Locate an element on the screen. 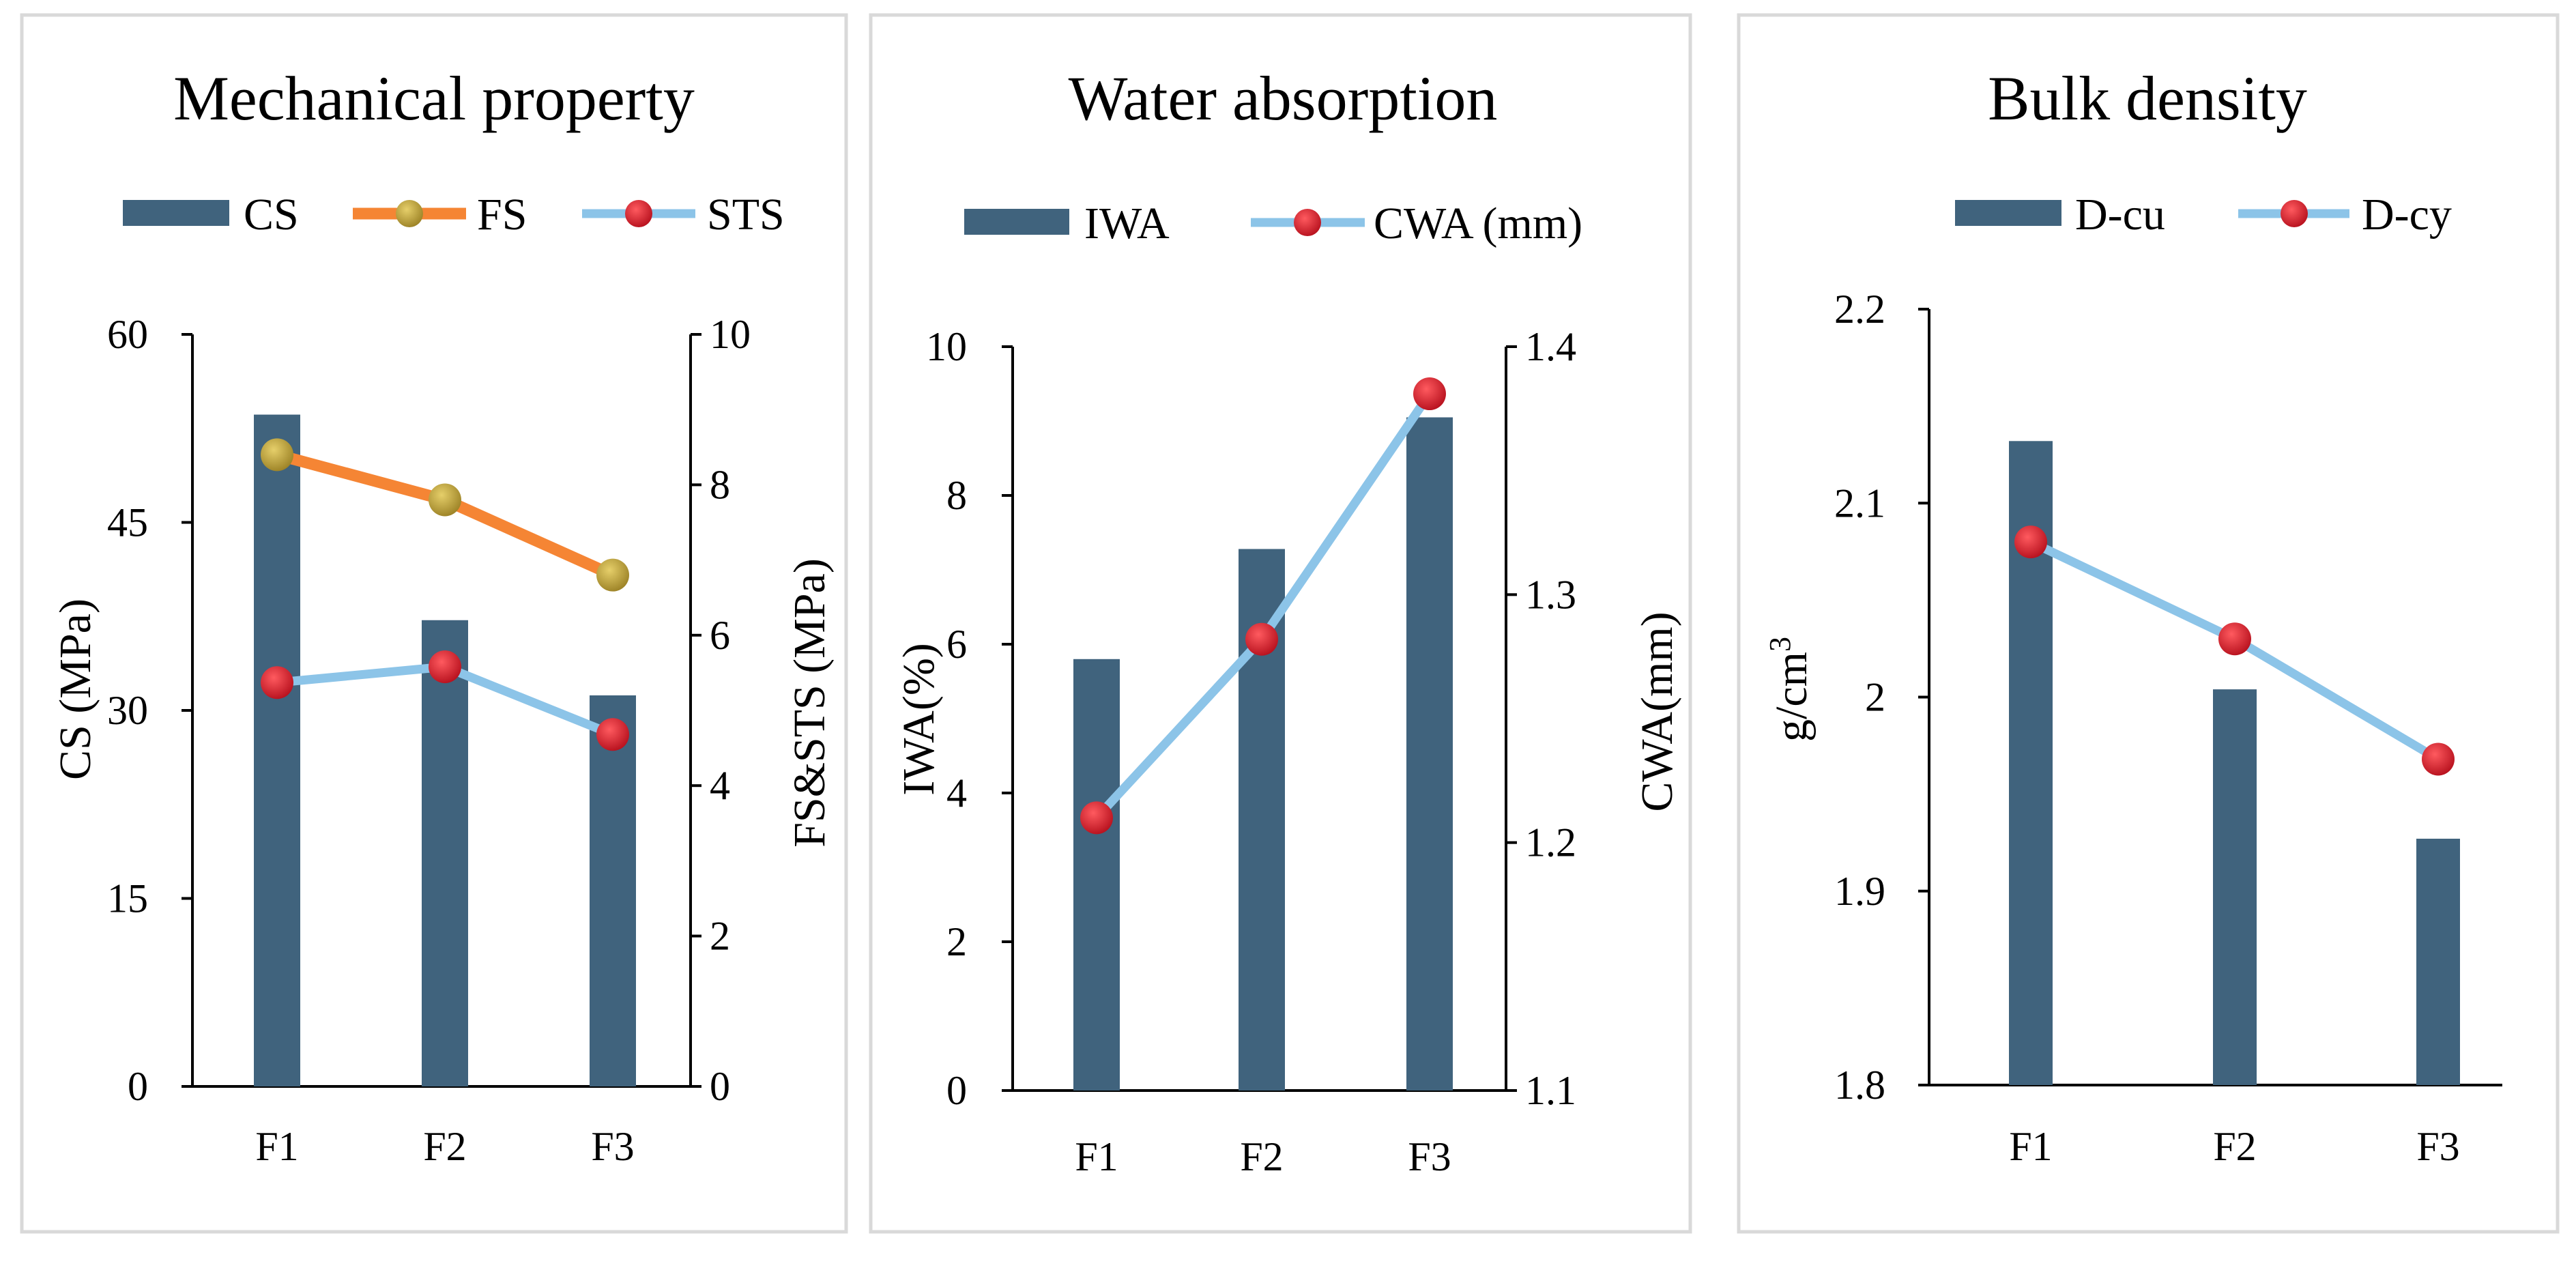 This screenshot has width=2576, height=1270. mech-right-tick-label: 0 is located at coordinates (720, 1086).